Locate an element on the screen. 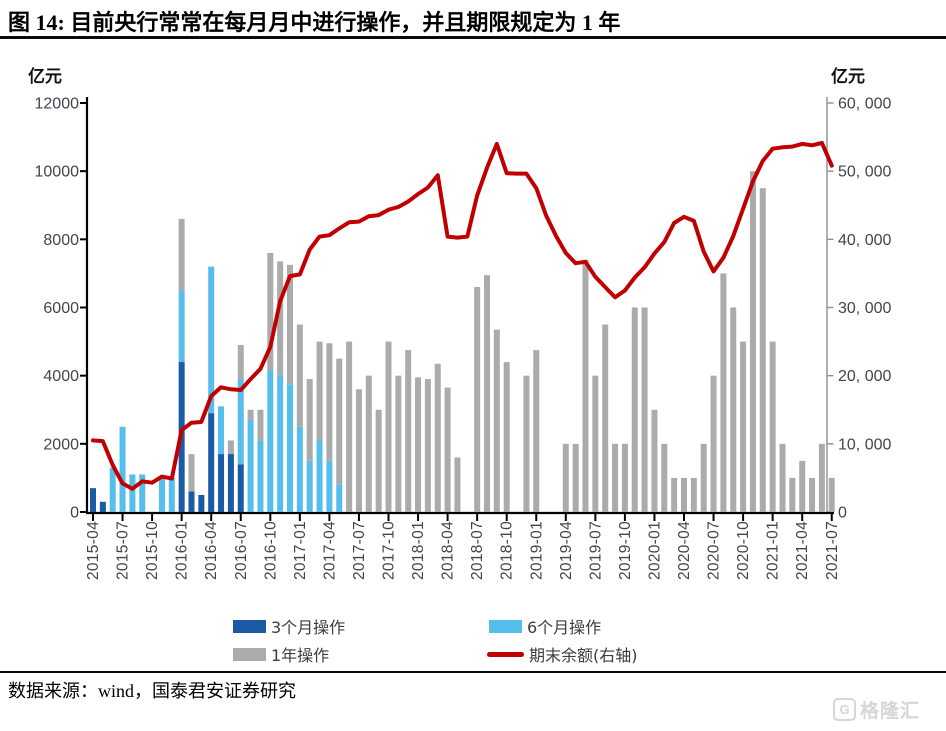 Image resolution: width=946 pixels, height=731 pixels. legend-item-6m: 6个月操作 is located at coordinates (545, 626).